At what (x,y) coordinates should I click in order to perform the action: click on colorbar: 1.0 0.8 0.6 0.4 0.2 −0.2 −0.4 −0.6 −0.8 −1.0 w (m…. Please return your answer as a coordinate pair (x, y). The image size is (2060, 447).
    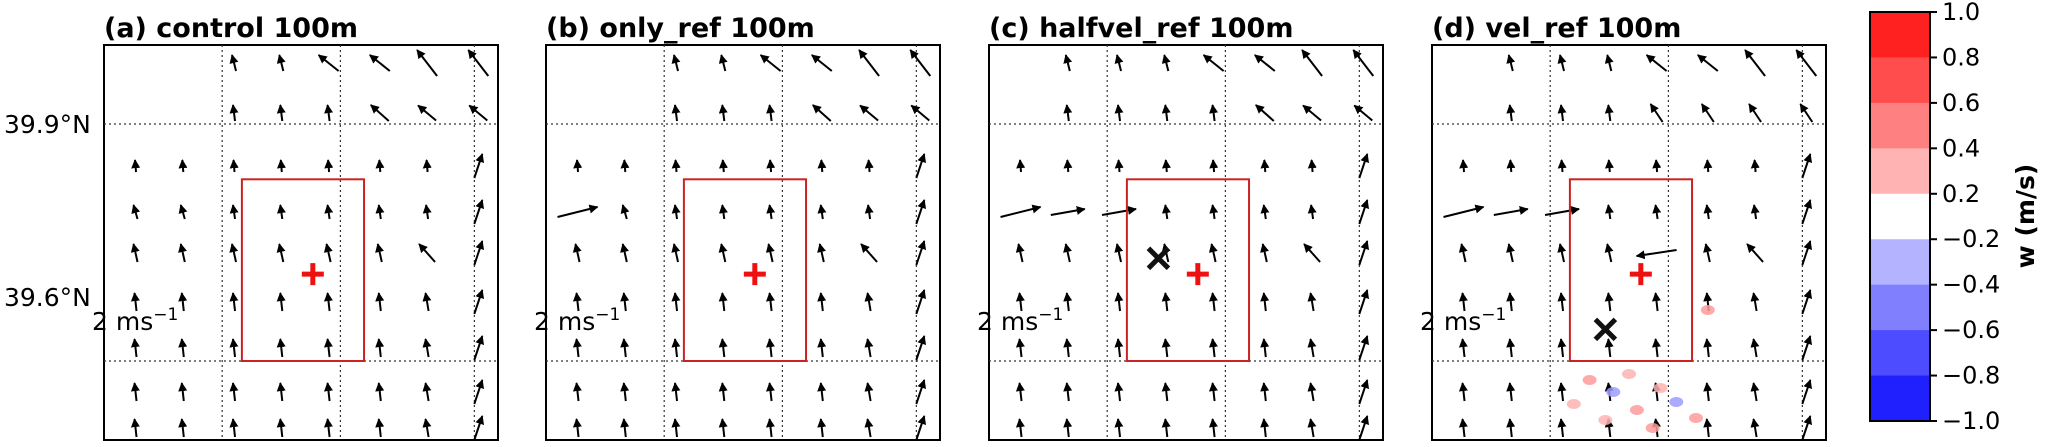
    Looking at the image, I should click on (1954, 217).